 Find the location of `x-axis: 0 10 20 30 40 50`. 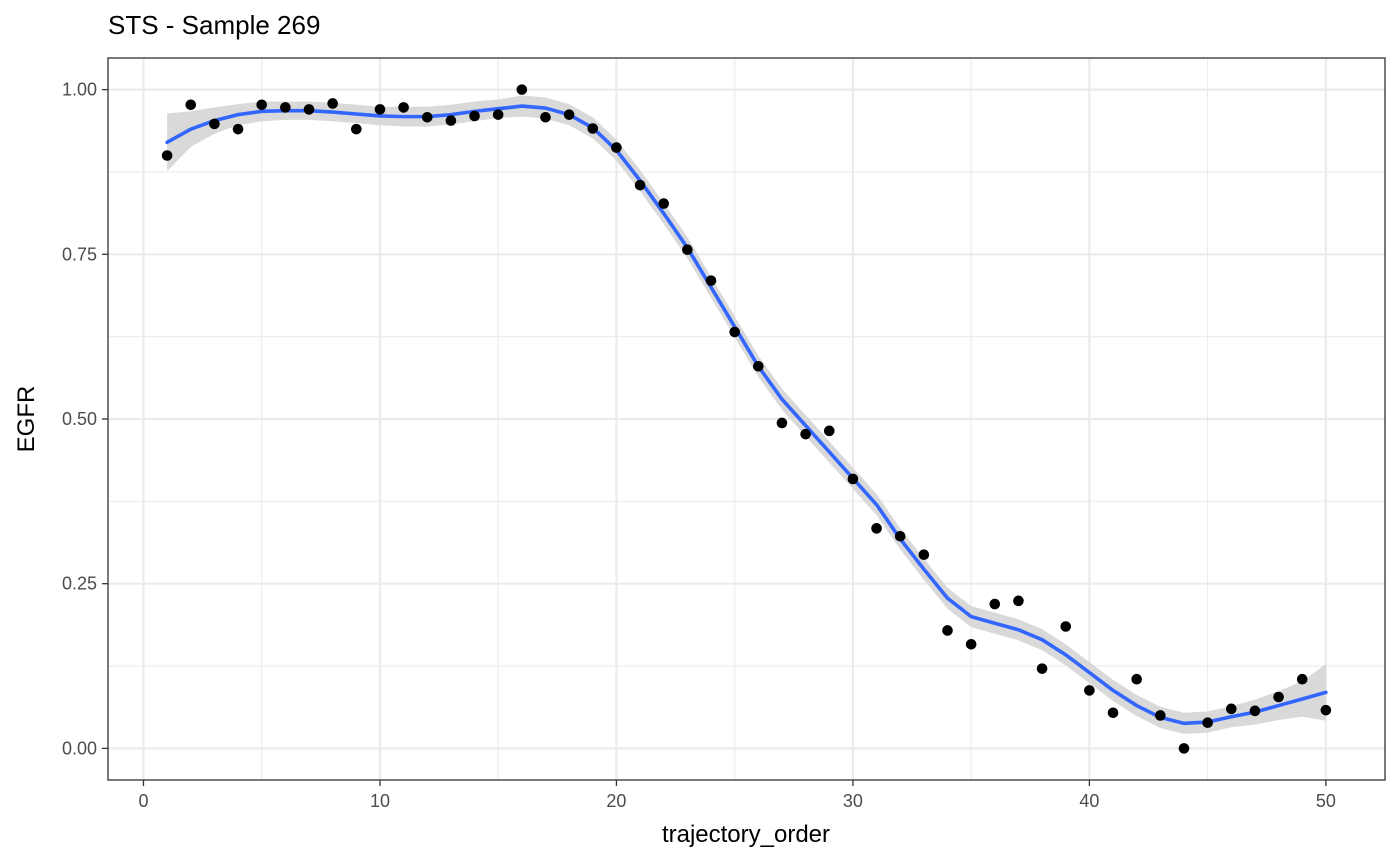

x-axis: 0 10 20 30 40 50 is located at coordinates (737, 795).